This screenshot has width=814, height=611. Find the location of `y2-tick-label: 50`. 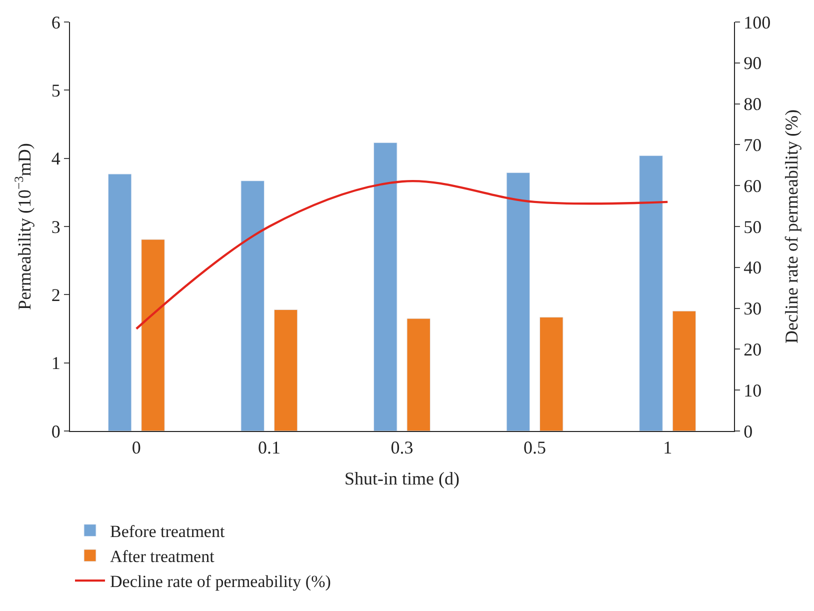

y2-tick-label: 50 is located at coordinates (753, 226).